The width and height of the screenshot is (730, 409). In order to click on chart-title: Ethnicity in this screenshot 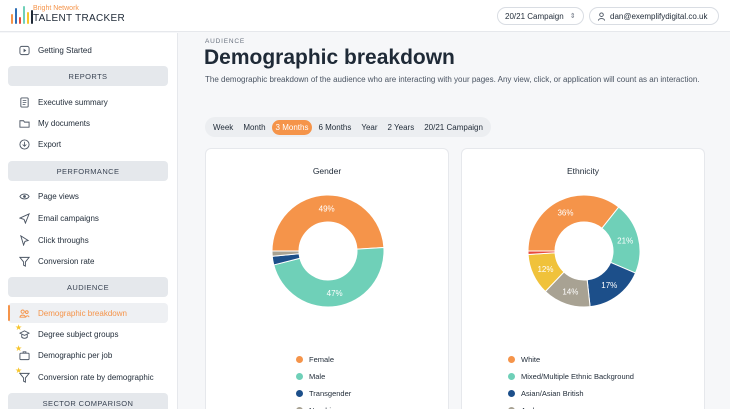, I will do `click(583, 171)`.